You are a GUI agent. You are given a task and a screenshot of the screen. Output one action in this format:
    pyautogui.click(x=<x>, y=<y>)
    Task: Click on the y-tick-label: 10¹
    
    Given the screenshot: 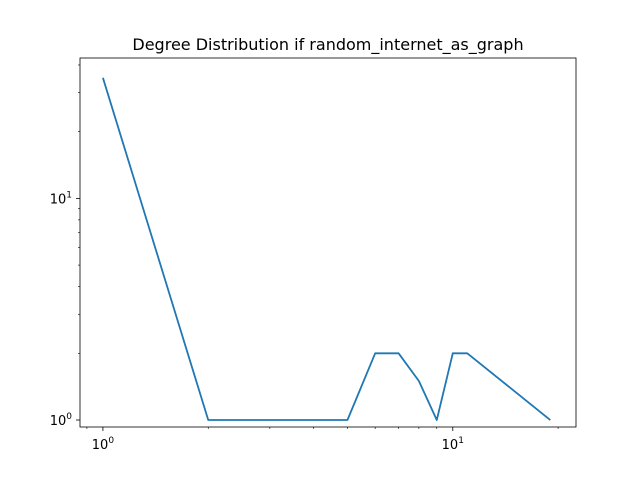 What is the action you would take?
    pyautogui.click(x=61, y=198)
    